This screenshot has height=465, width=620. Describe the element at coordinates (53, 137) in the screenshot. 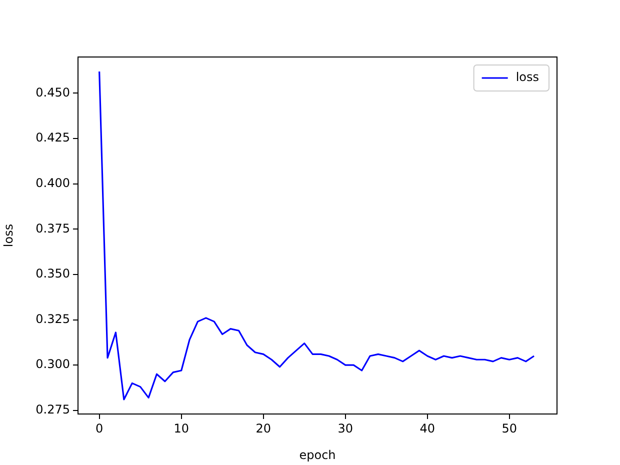

I see `y-tick-label: 0.425` at that location.